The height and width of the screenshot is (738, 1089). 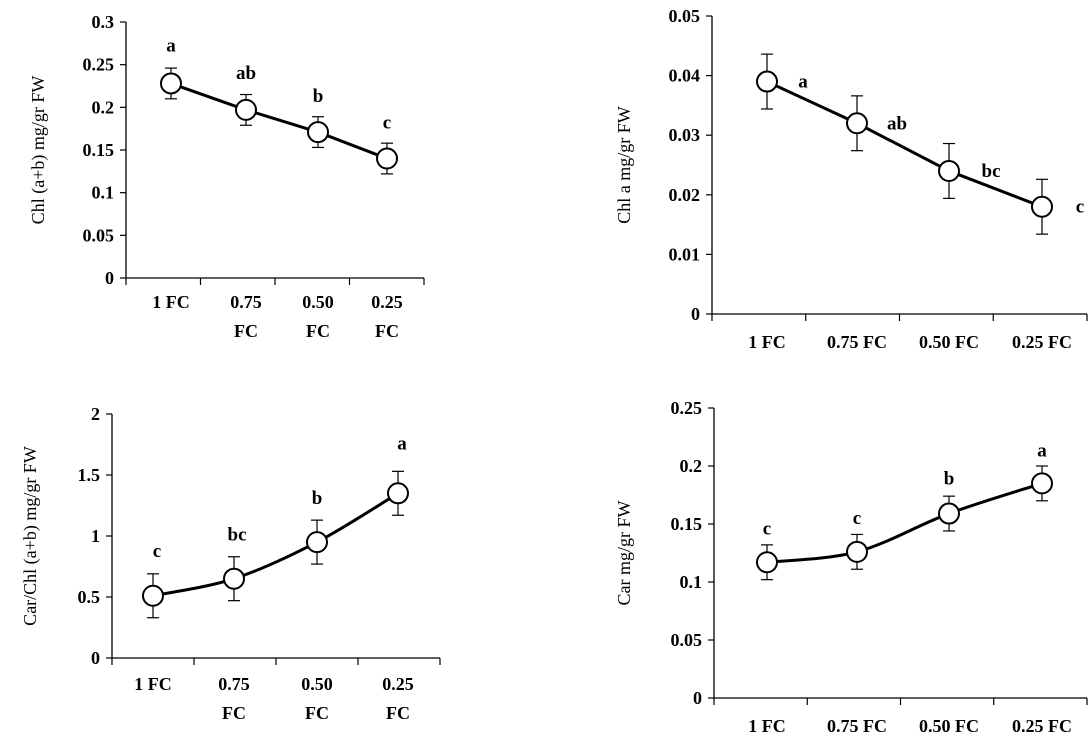 I want to click on y-axis-label: Car mg/gr FW, so click(x=624, y=553).